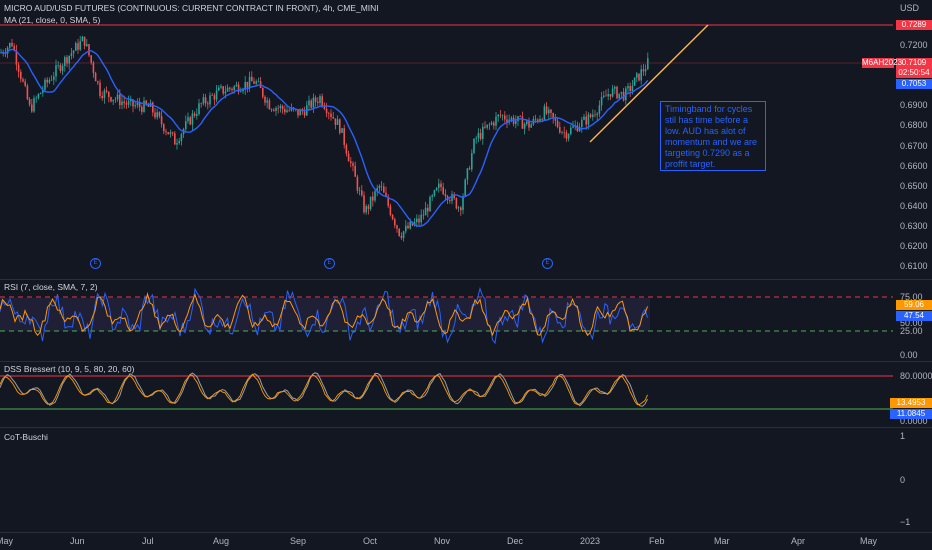 The height and width of the screenshot is (550, 932). What do you see at coordinates (914, 25) in the screenshot?
I see `target-price-tag: 0.7289` at bounding box center [914, 25].